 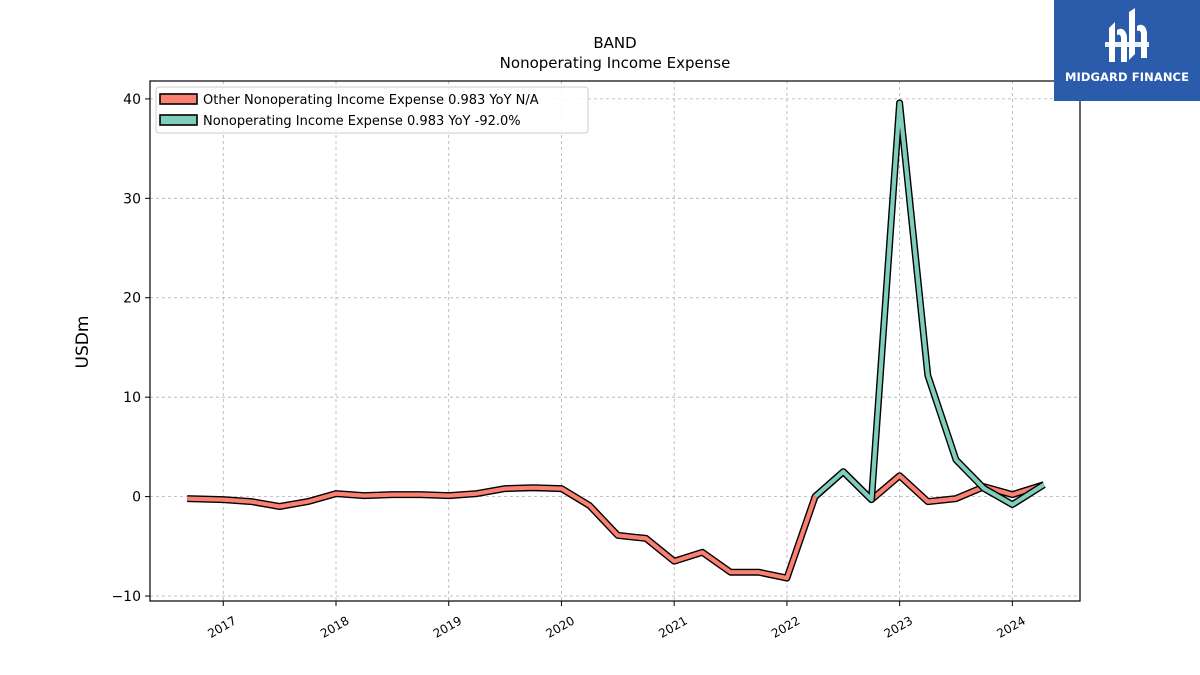 What do you see at coordinates (132, 199) in the screenshot?
I see `y-tick-label: 30` at bounding box center [132, 199].